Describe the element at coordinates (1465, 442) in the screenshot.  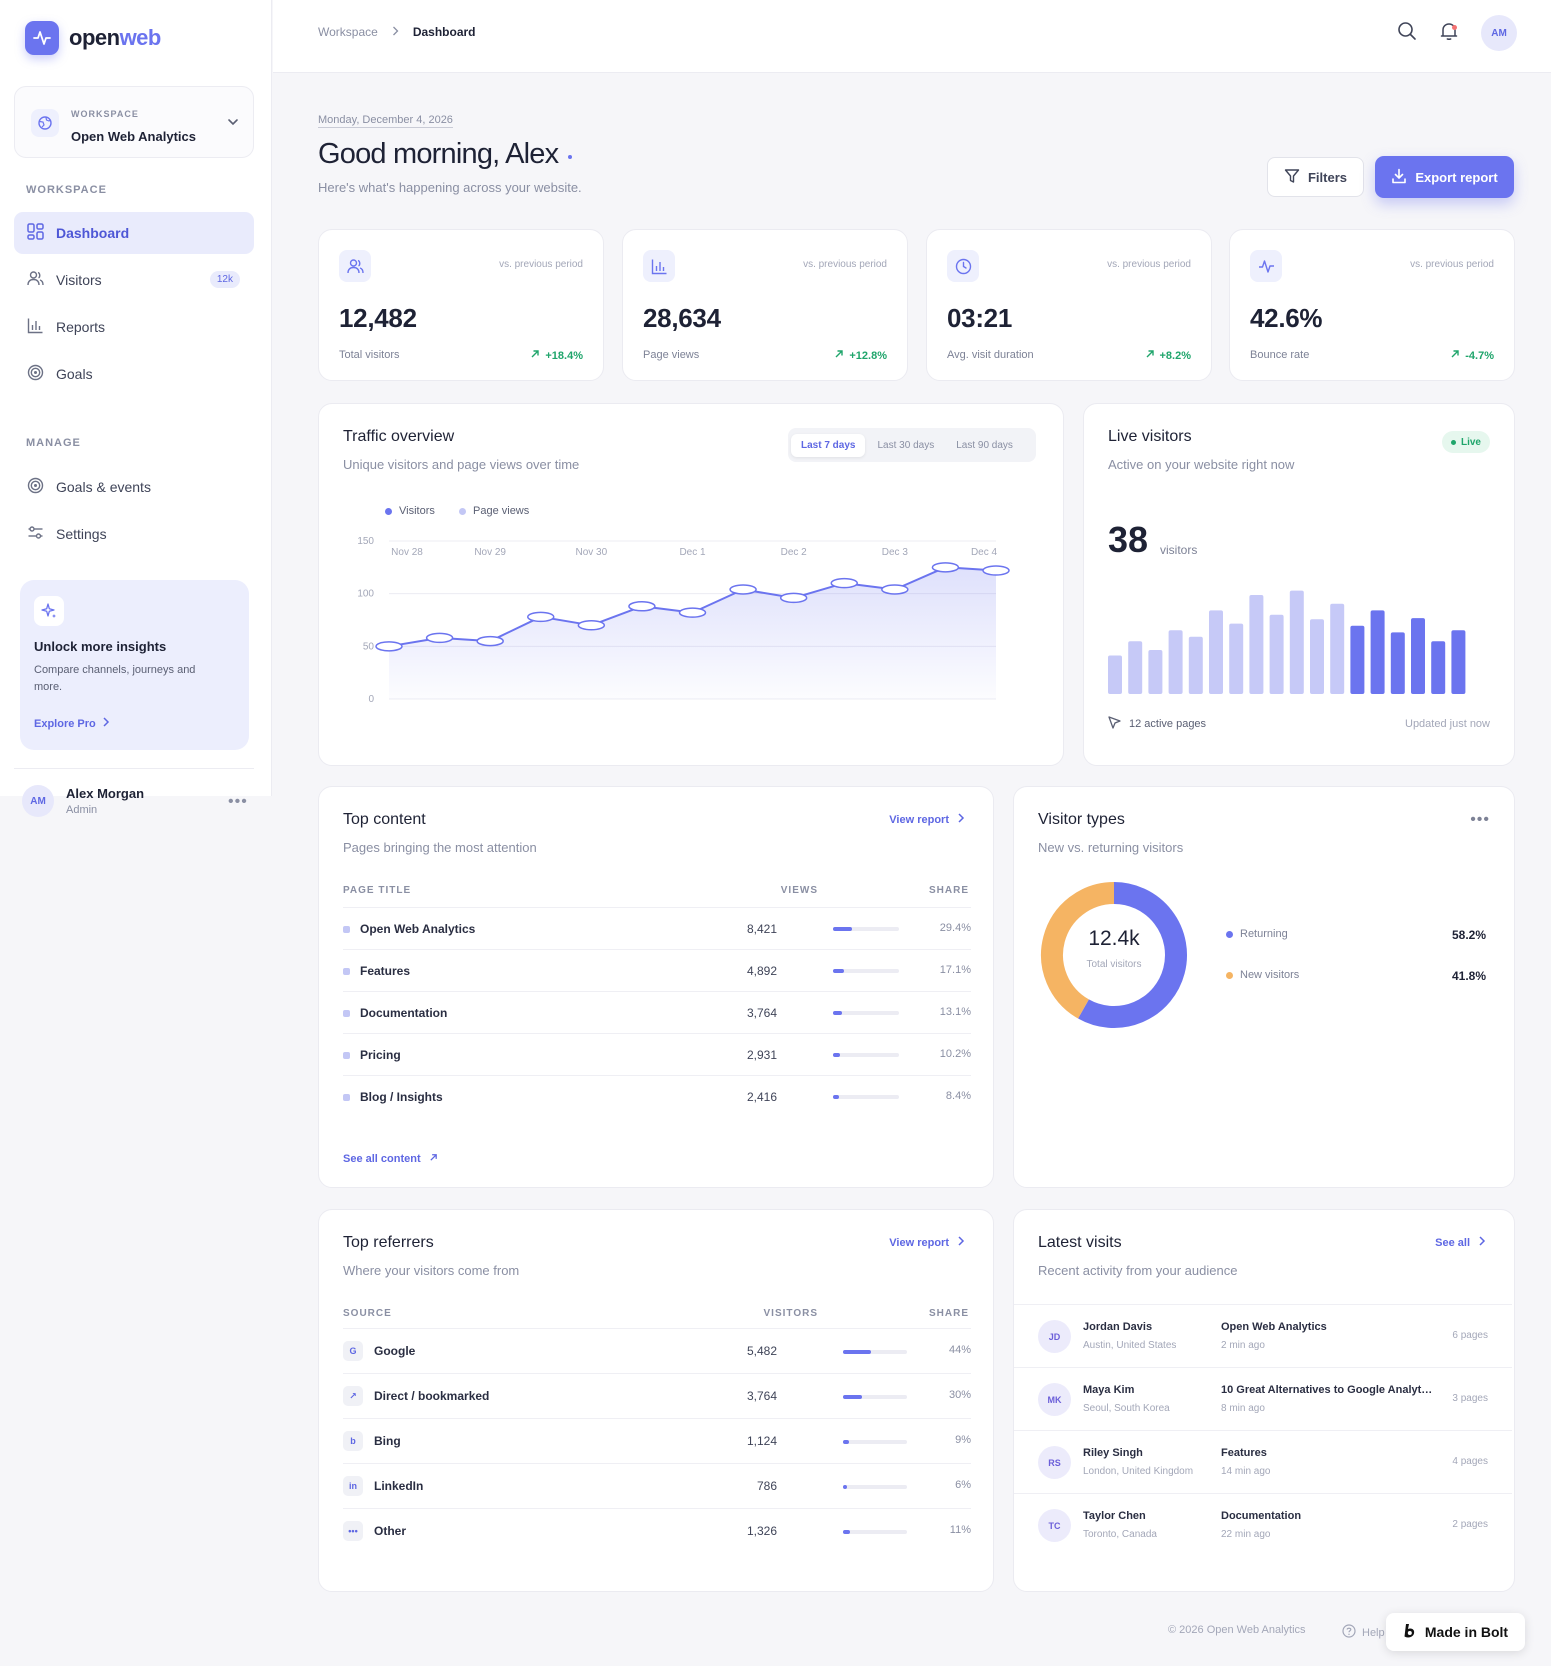
I see `live-badge: Live` at that location.